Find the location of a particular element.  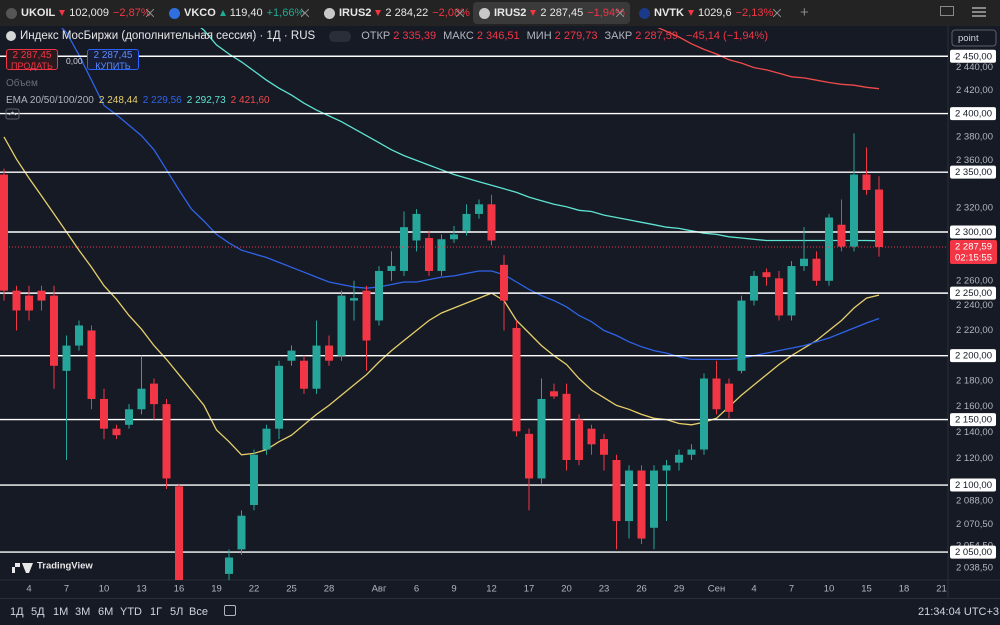

tab: NVTK 1029,6 −2,13% is located at coordinates (710, 13).